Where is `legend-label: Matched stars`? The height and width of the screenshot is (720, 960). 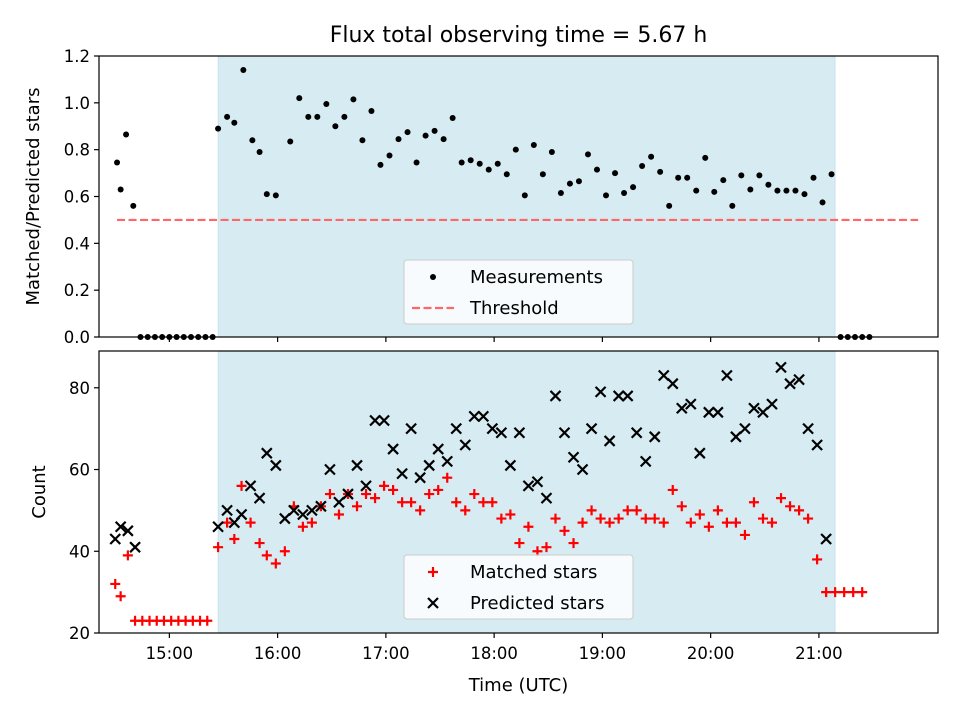
legend-label: Matched stars is located at coordinates (533, 572).